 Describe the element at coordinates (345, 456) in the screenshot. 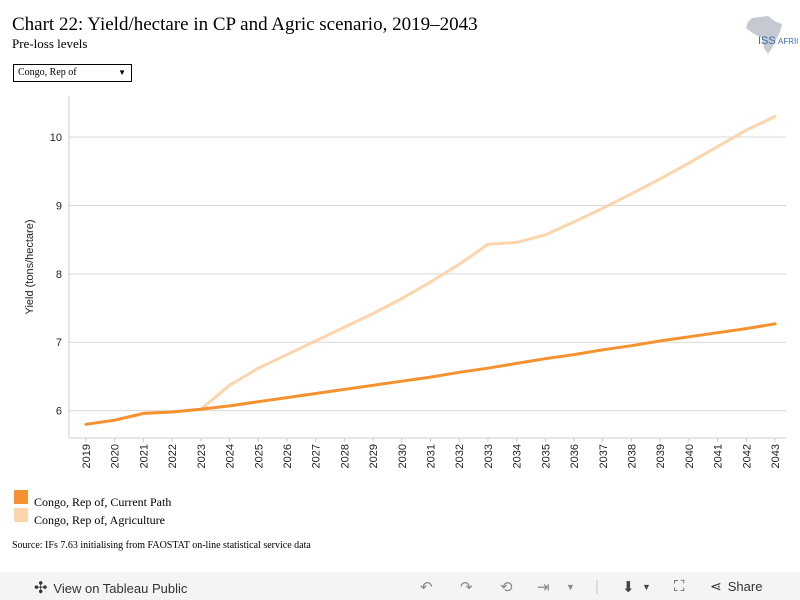

I see `x-tick-label: 2028` at that location.